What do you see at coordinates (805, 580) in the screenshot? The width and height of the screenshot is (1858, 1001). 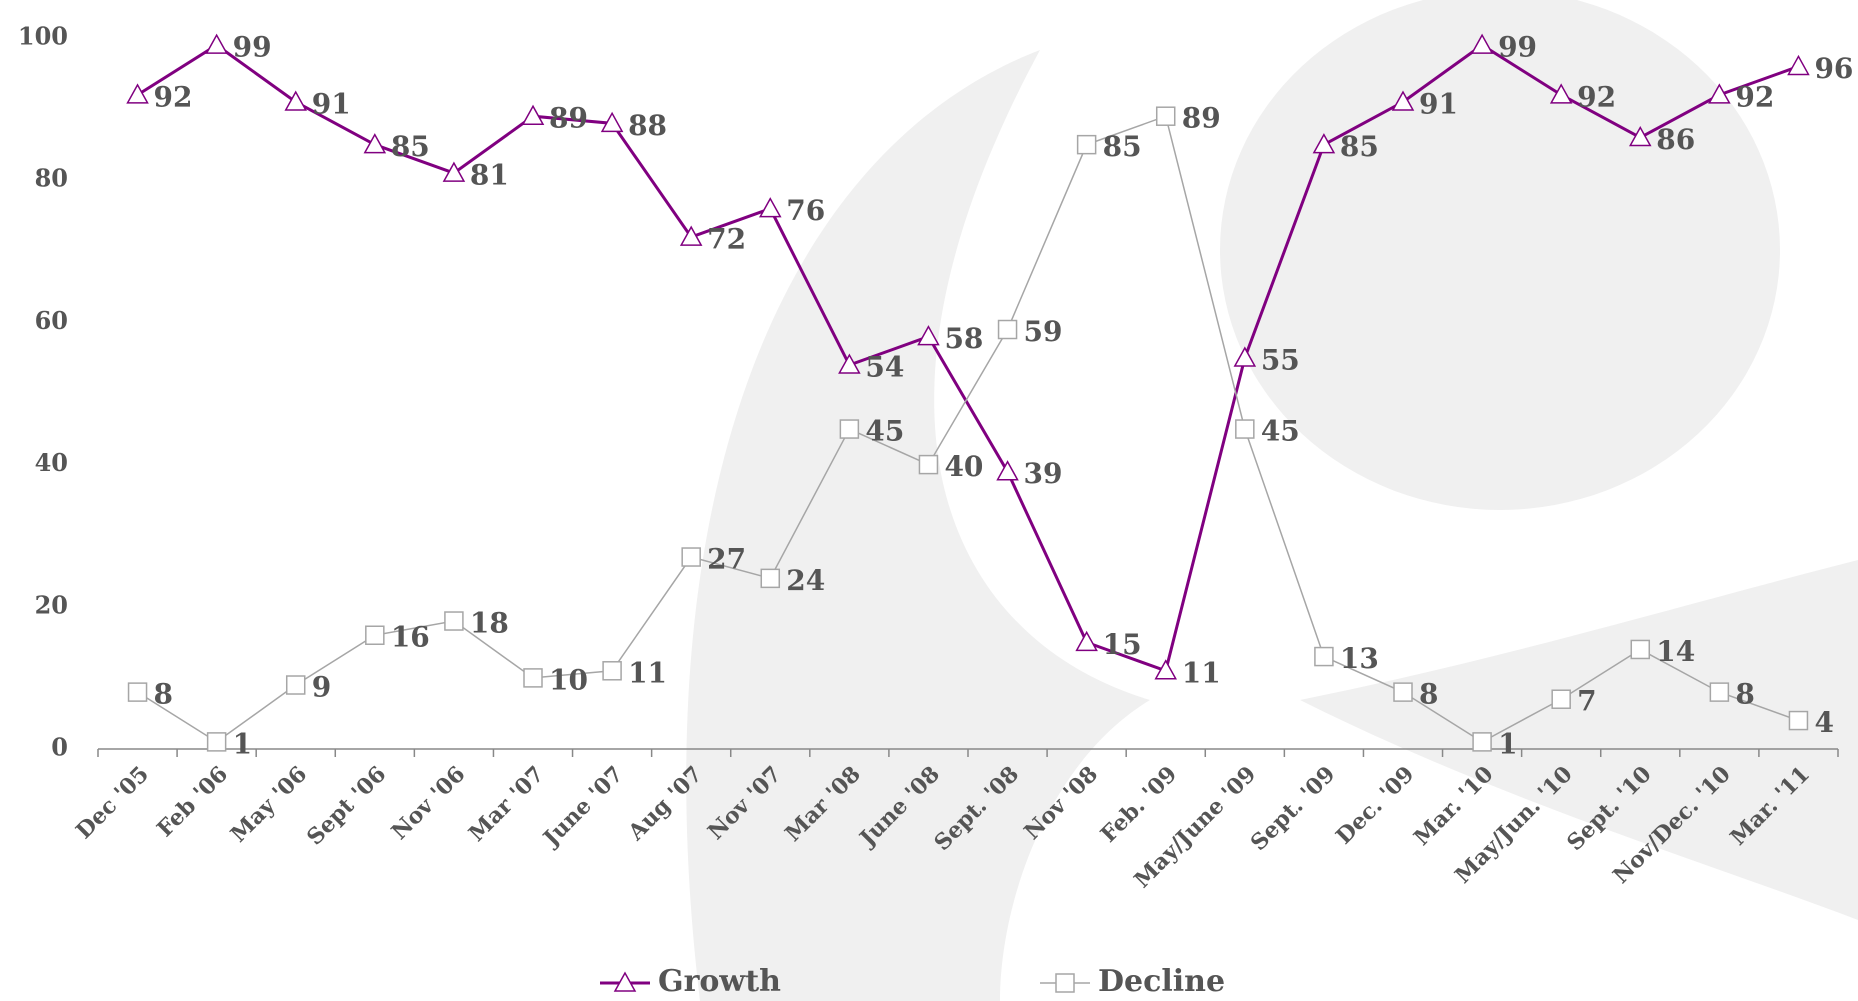 I see `data-label: 24` at bounding box center [805, 580].